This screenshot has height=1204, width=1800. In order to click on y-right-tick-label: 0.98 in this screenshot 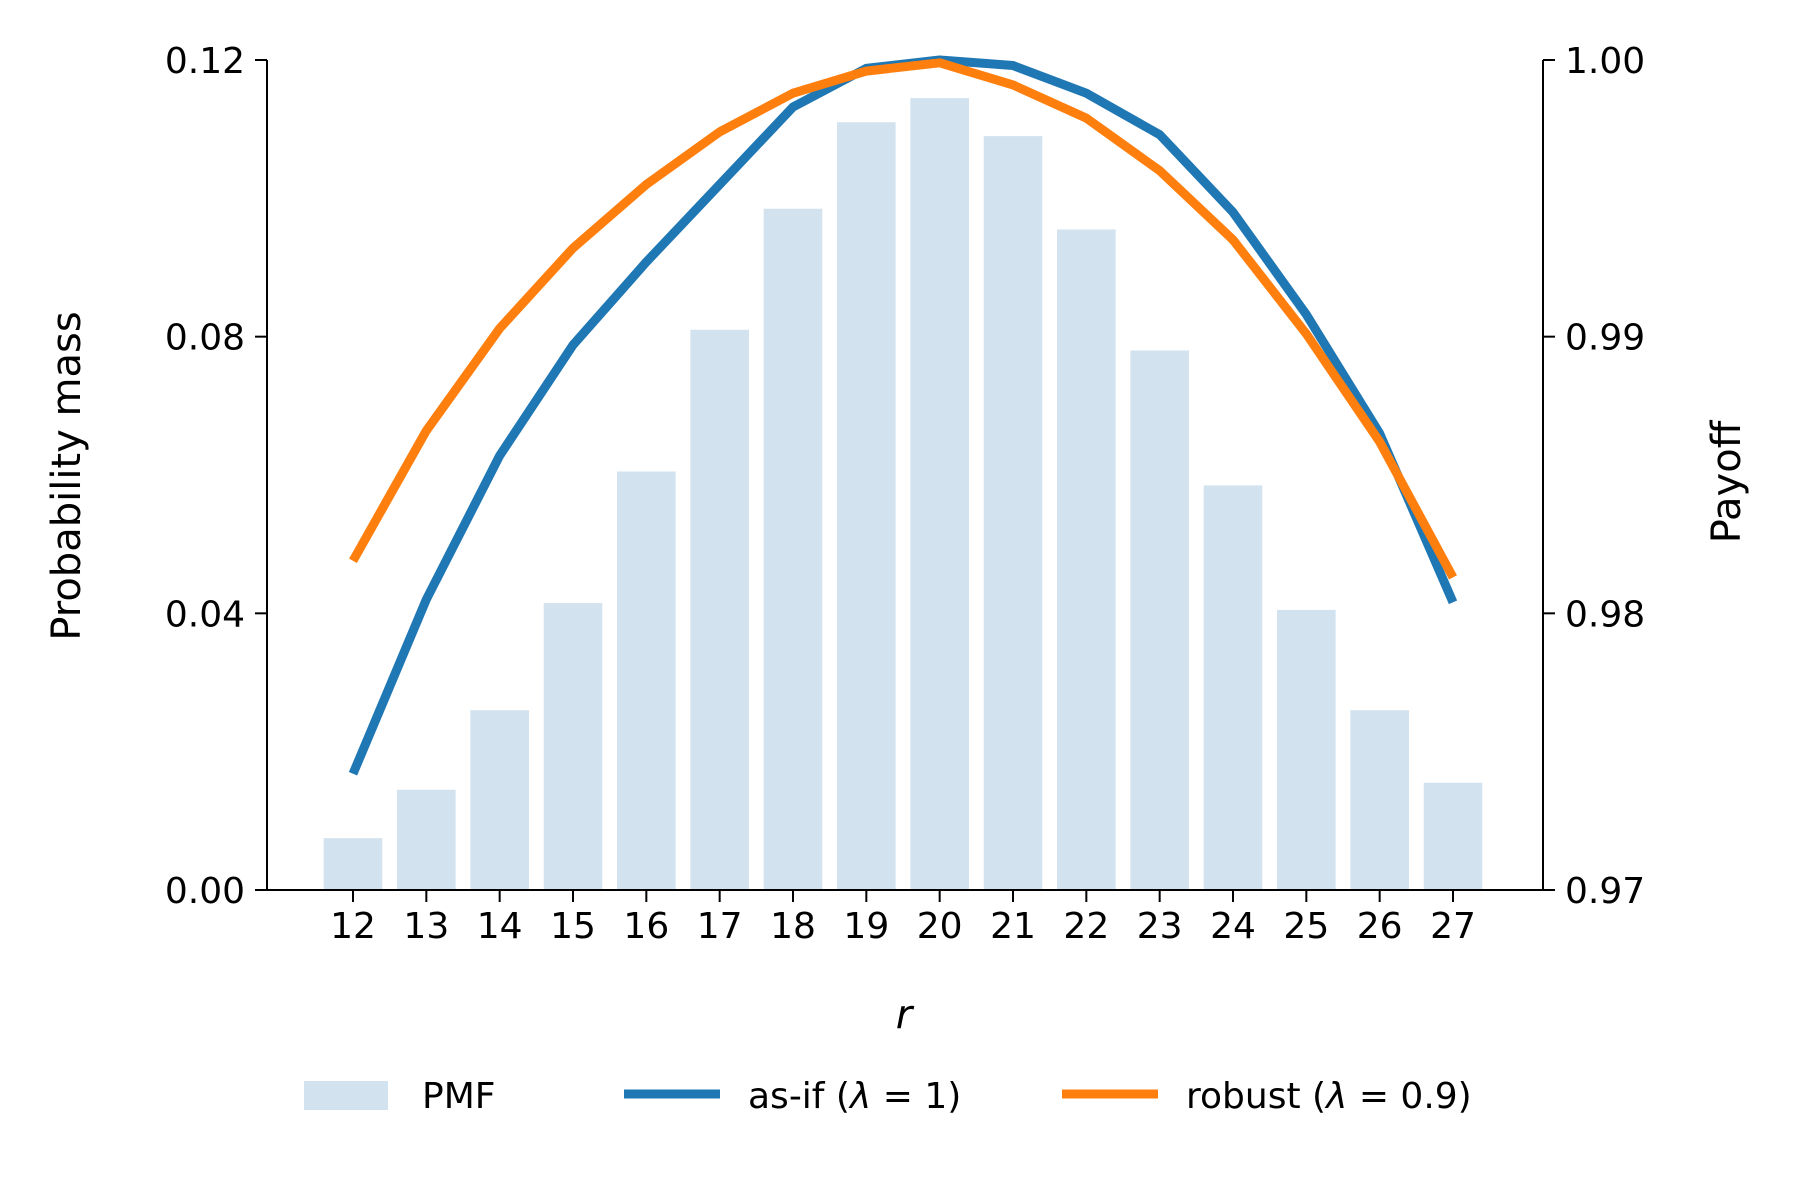, I will do `click(1605, 614)`.